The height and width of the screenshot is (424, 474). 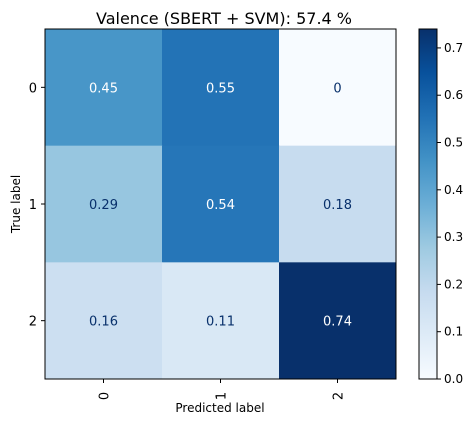 I want to click on colorbar-tick-label-1: 0.1, so click(x=453, y=332).